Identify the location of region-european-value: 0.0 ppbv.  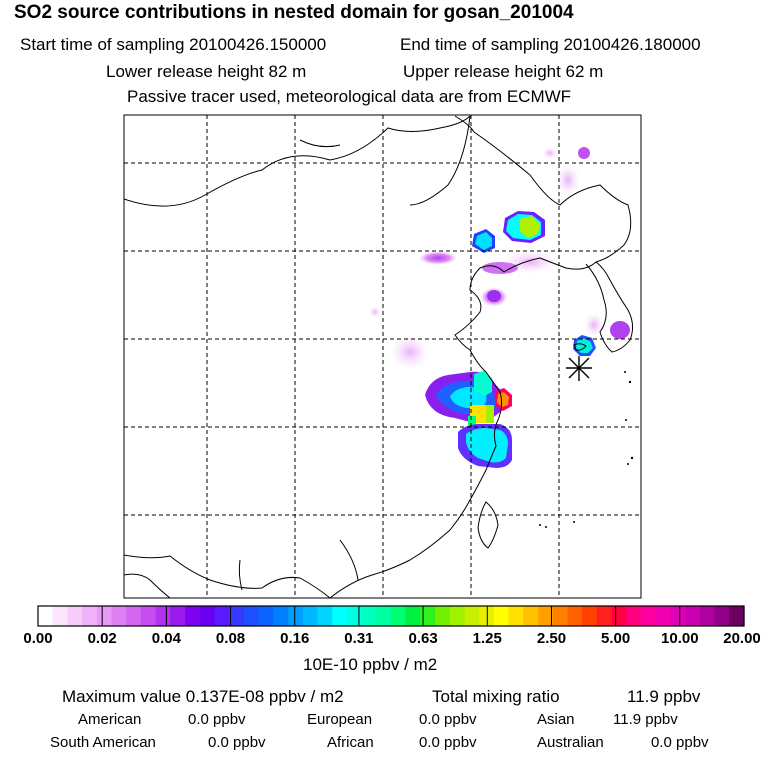
(448, 719).